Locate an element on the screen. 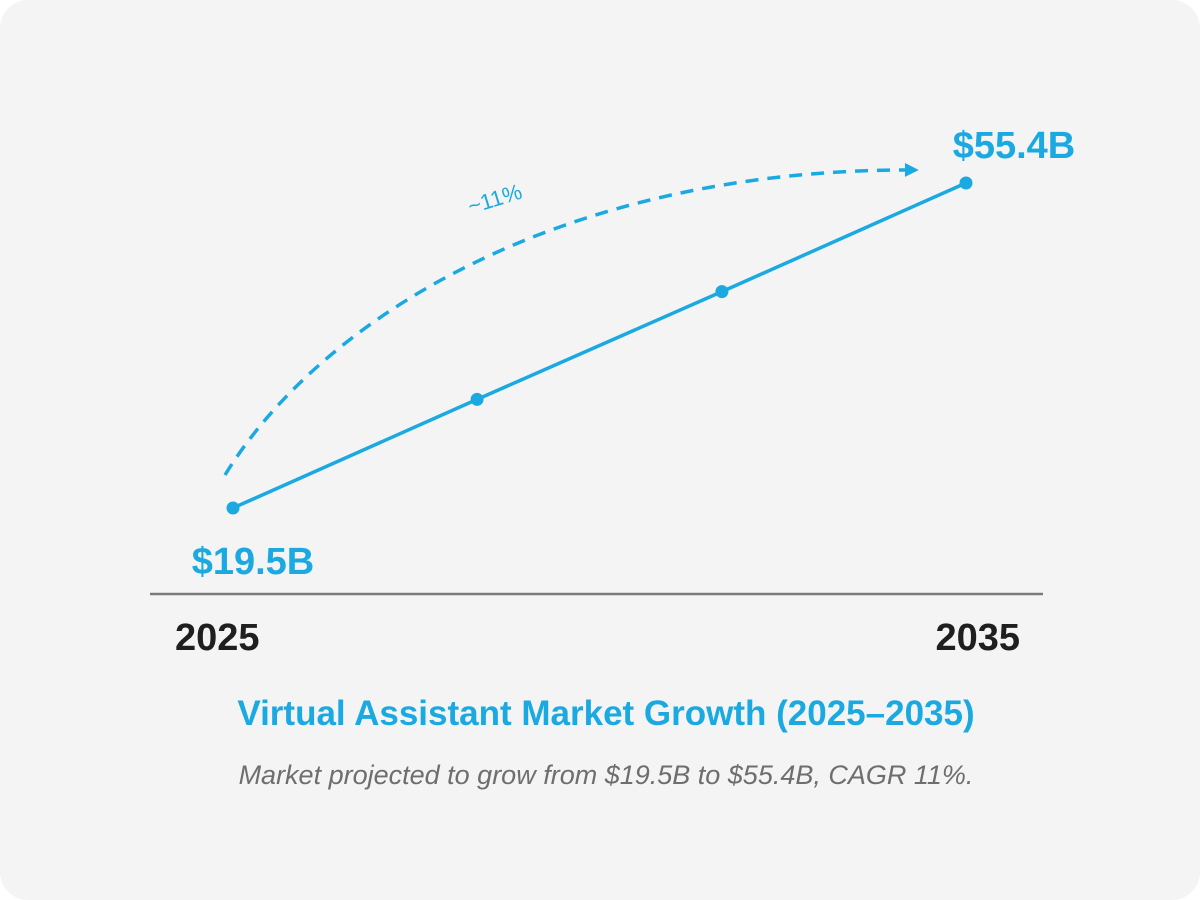 The height and width of the screenshot is (900, 1200). x-tick-label-2035: 2035 is located at coordinates (977, 638).